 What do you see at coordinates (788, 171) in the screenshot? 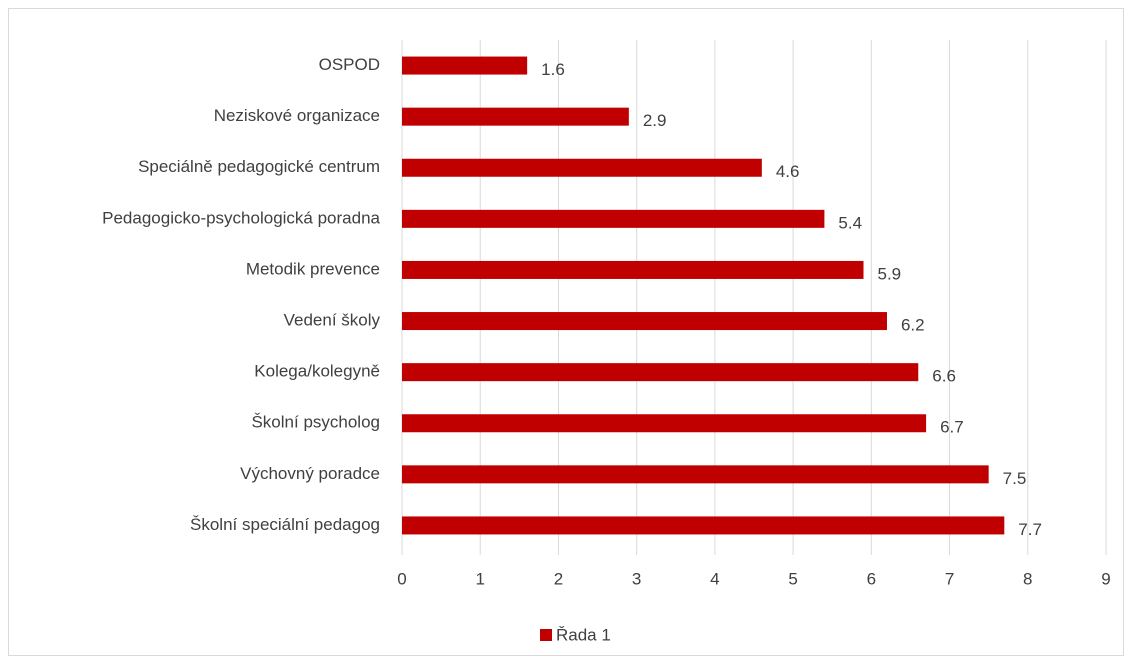
I see `data-label: 4.6` at bounding box center [788, 171].